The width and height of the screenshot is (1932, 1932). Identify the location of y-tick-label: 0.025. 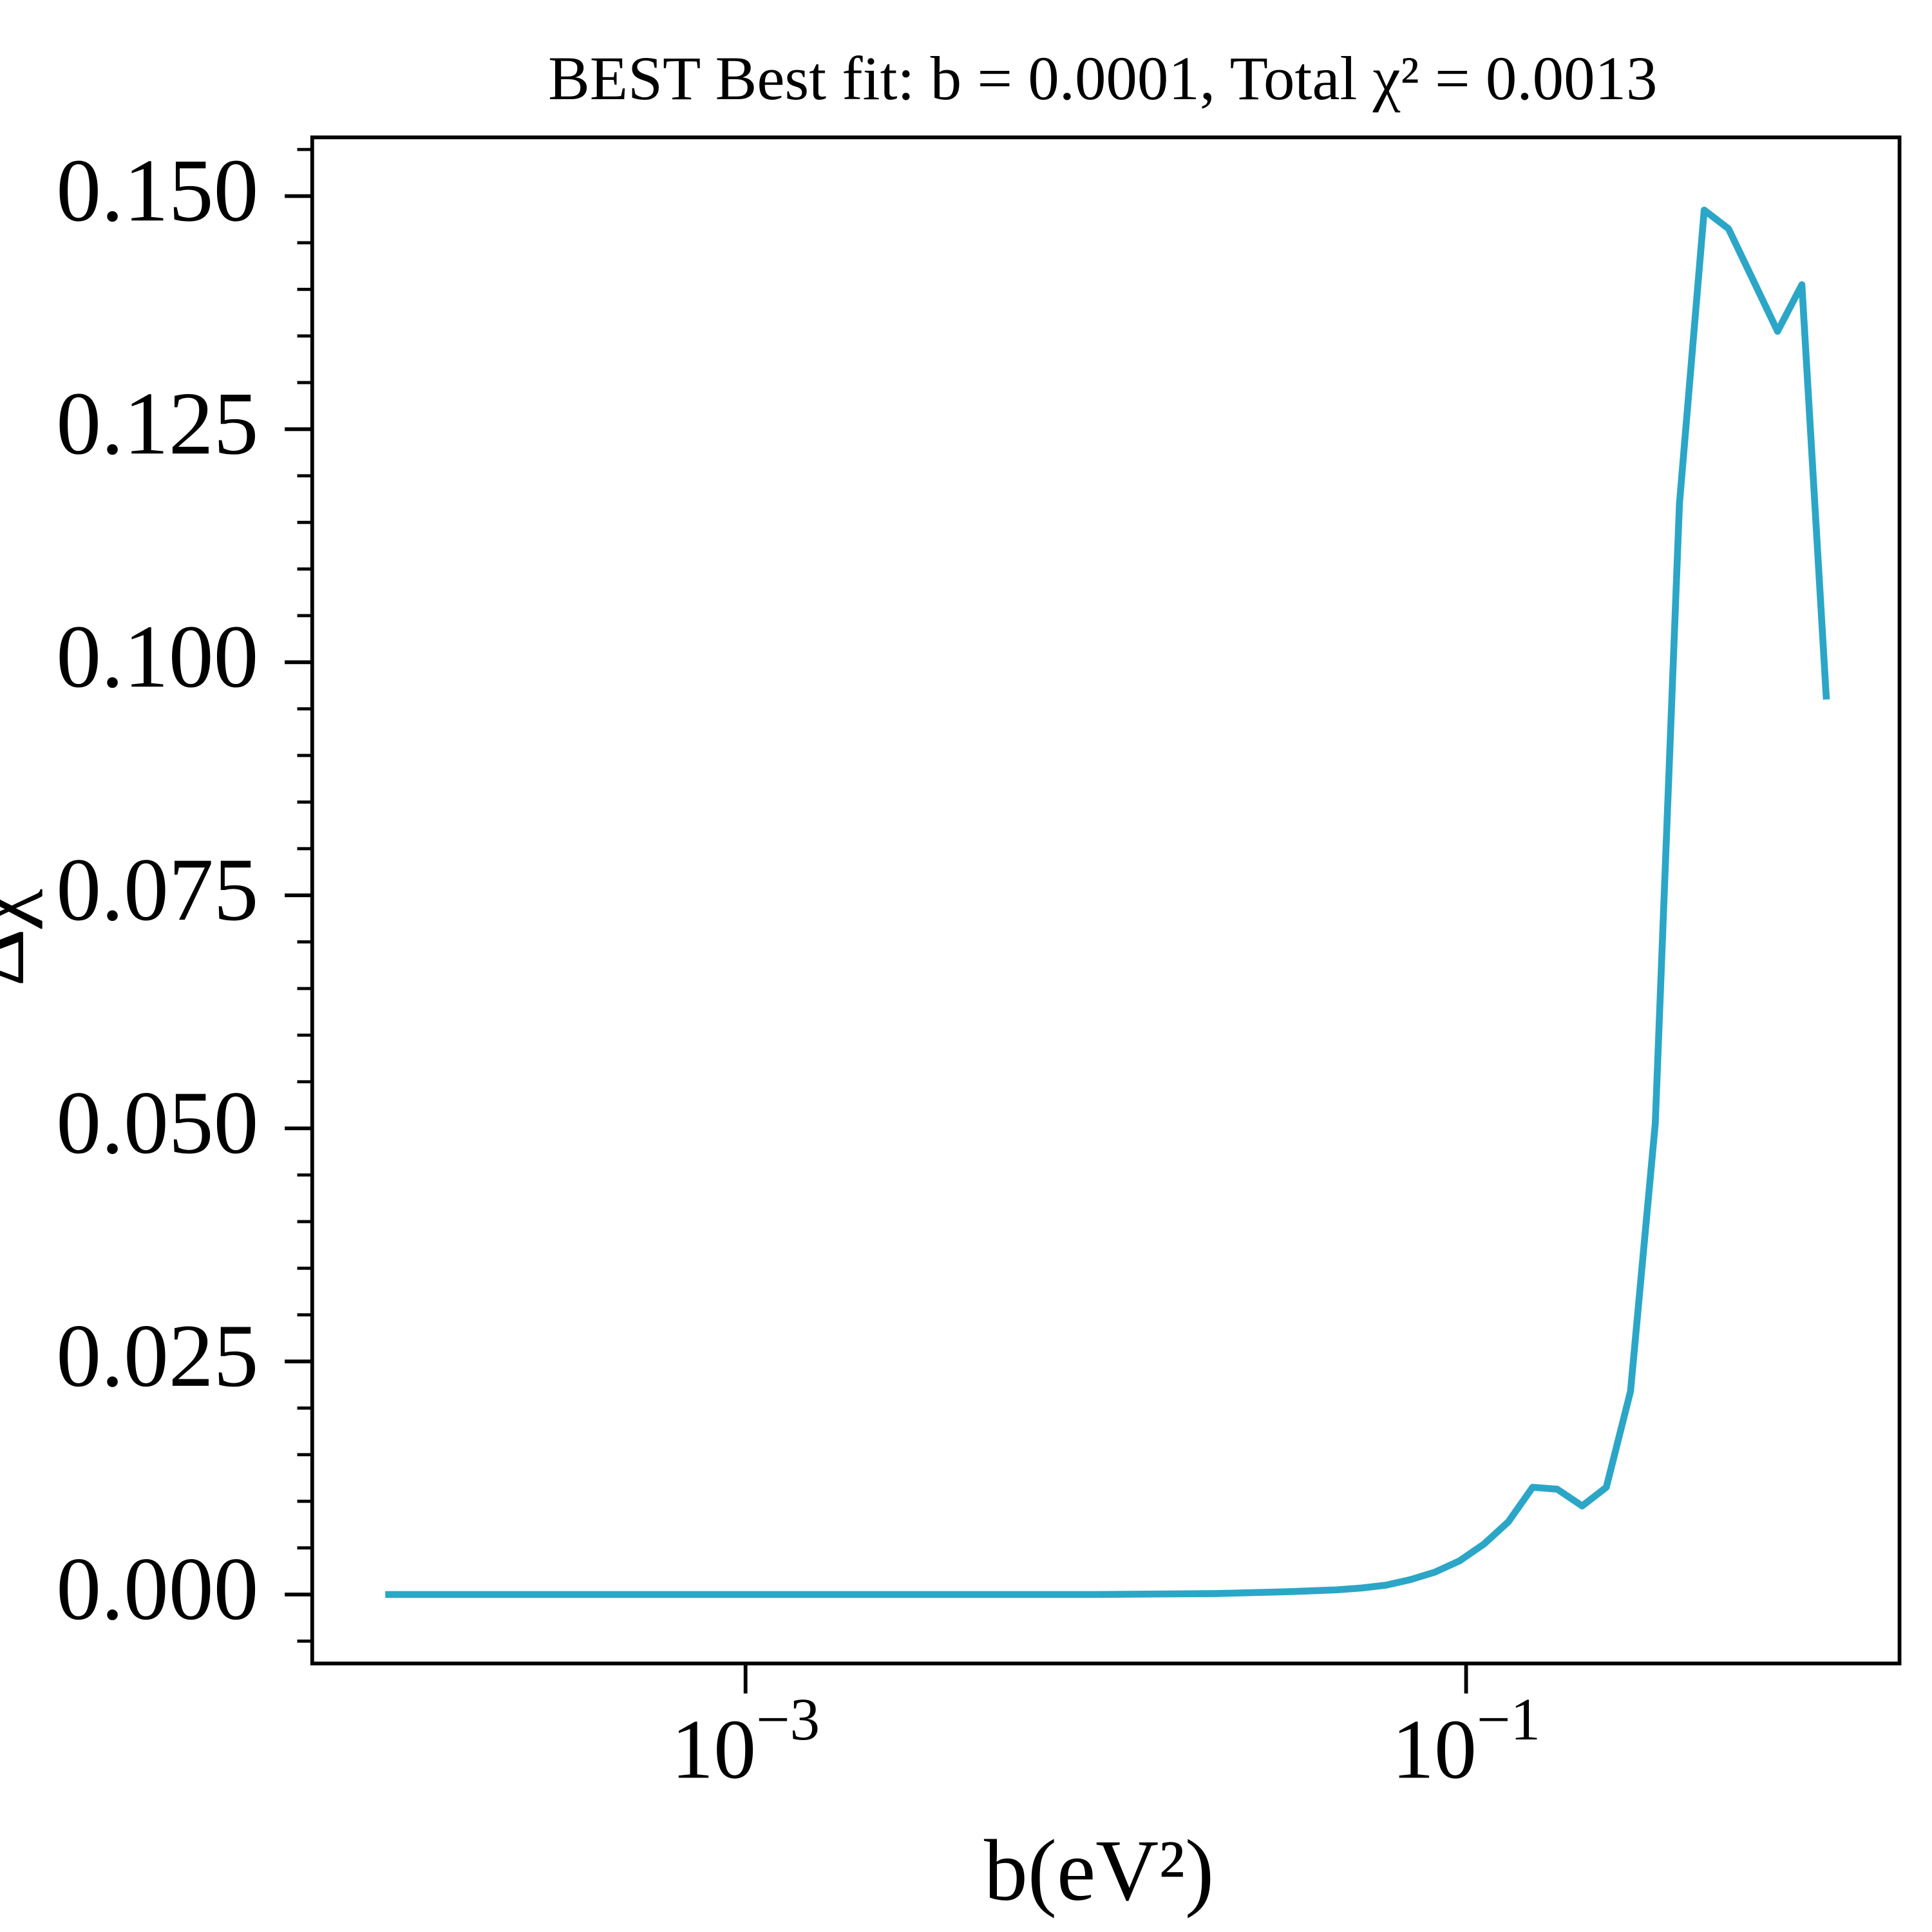
(157, 1356).